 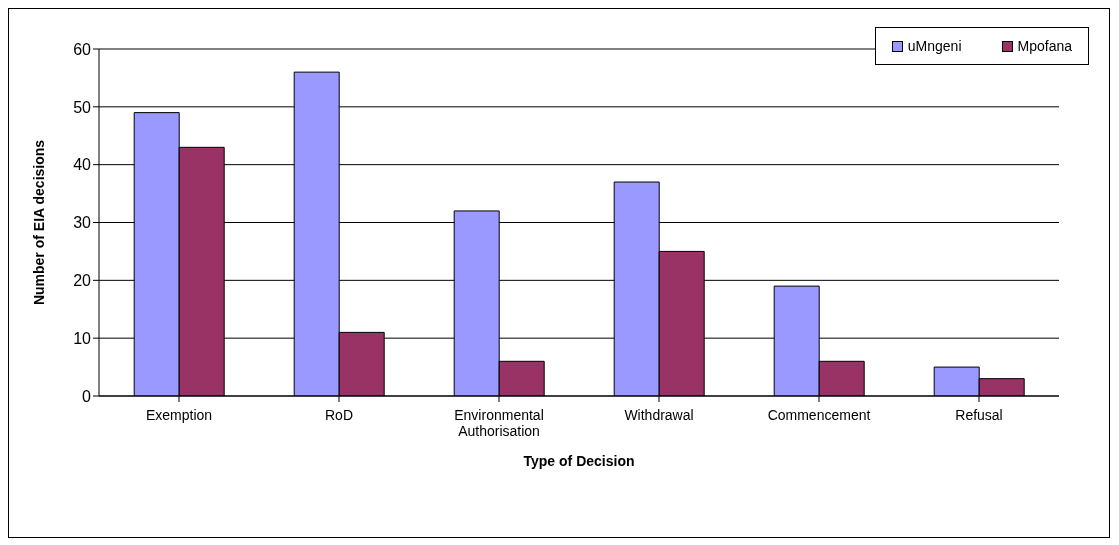 What do you see at coordinates (82, 338) in the screenshot?
I see `y-tick-label: 10` at bounding box center [82, 338].